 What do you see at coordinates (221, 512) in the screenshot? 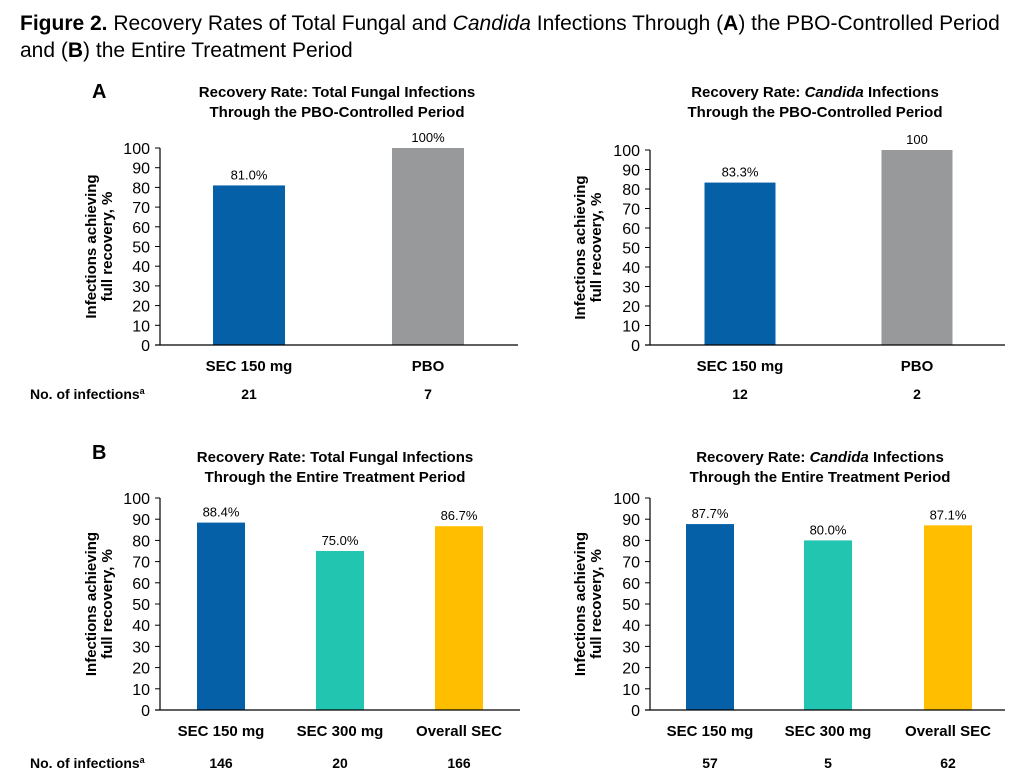
I see `data-label: 88.4%` at bounding box center [221, 512].